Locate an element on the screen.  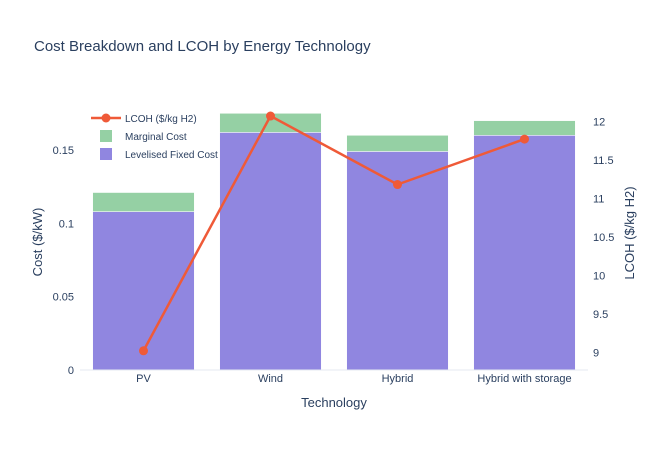
y2-tick-label: 11 is located at coordinates (598, 199).